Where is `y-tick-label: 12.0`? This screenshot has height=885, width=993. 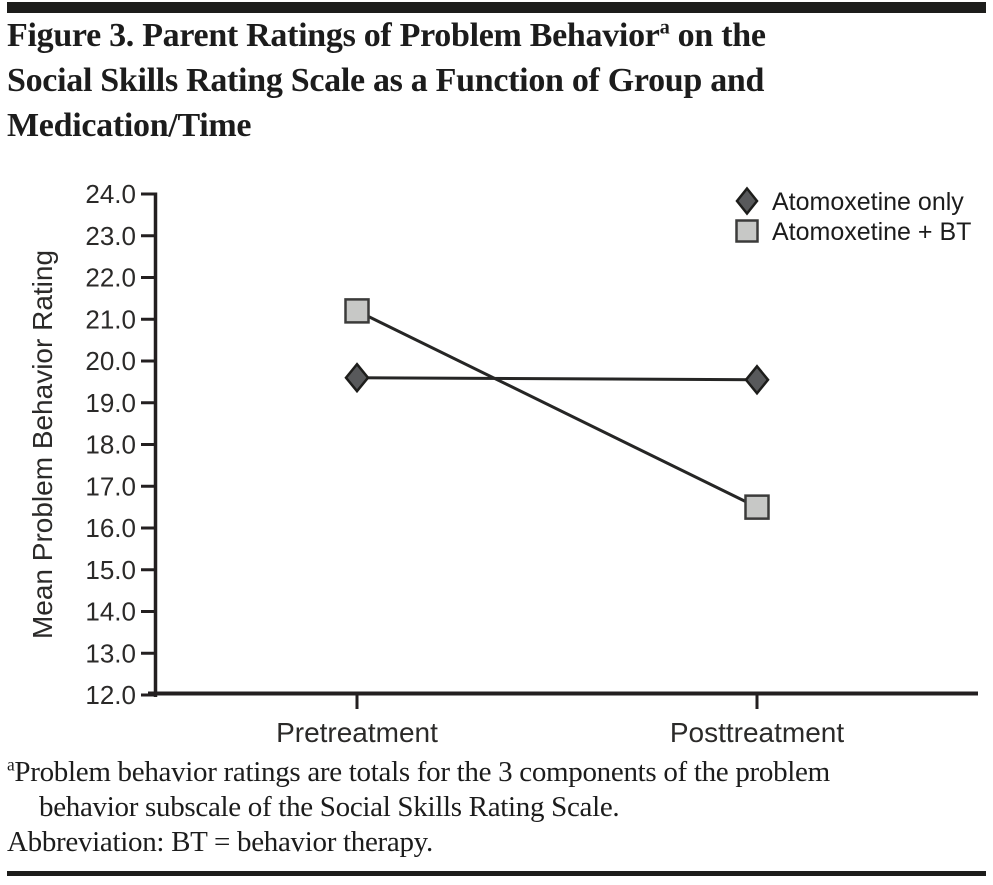
y-tick-label: 12.0 is located at coordinates (110, 695).